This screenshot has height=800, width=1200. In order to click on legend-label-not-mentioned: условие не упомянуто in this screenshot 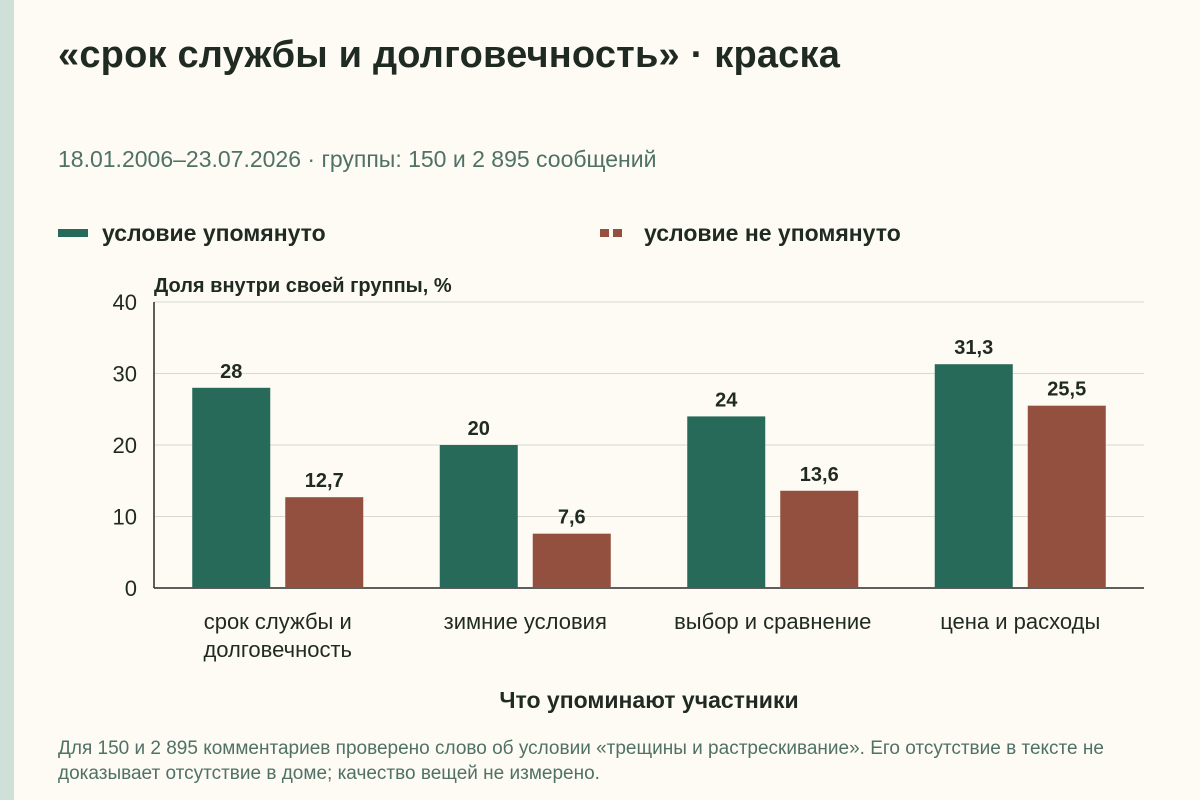, I will do `click(772, 232)`.